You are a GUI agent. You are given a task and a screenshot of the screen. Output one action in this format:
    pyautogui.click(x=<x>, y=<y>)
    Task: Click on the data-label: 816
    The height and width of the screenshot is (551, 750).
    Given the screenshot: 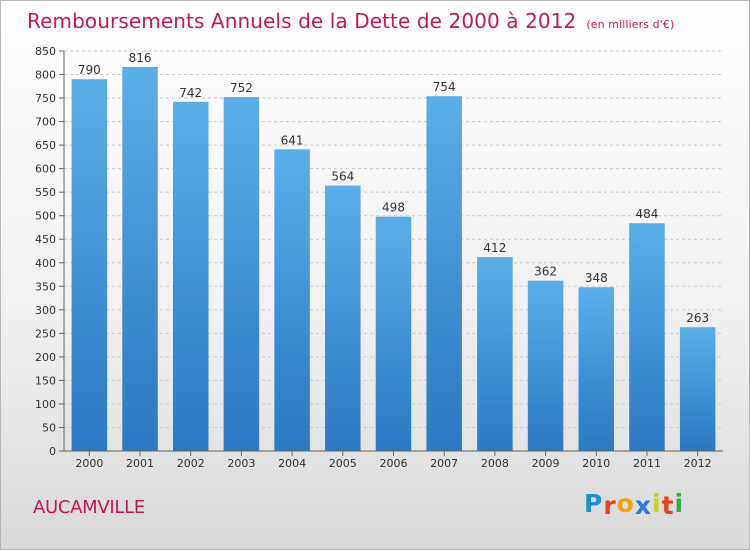 What is the action you would take?
    pyautogui.click(x=140, y=58)
    